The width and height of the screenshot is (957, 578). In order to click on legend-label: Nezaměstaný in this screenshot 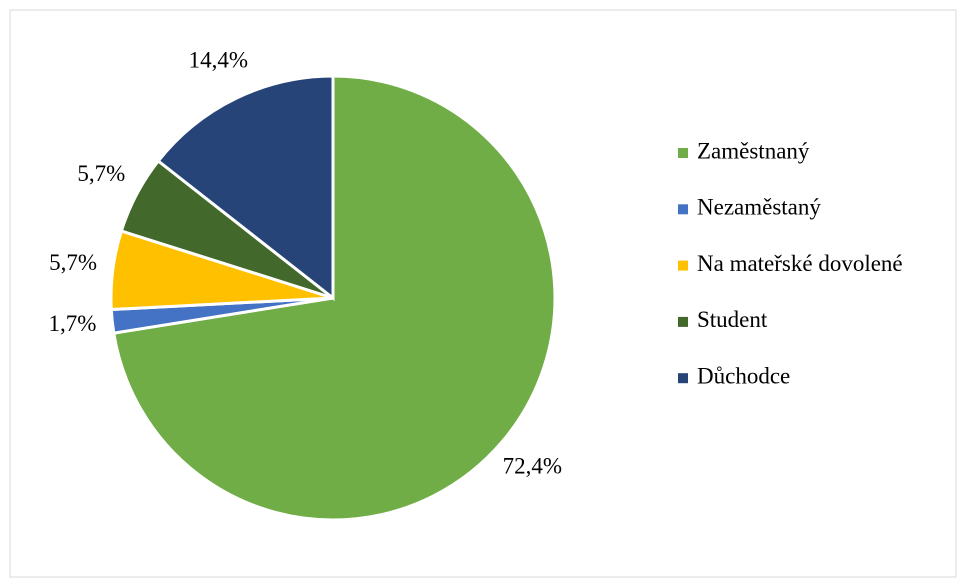, I will do `click(759, 207)`.